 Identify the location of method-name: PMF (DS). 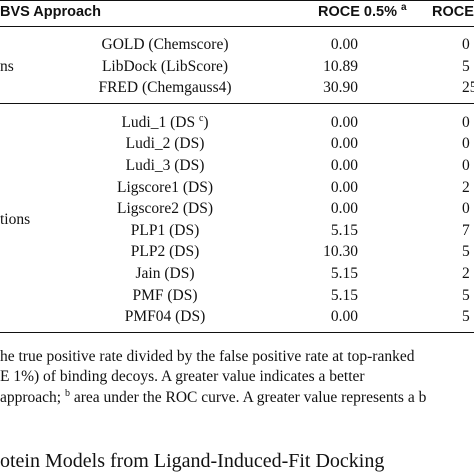
(165, 295).